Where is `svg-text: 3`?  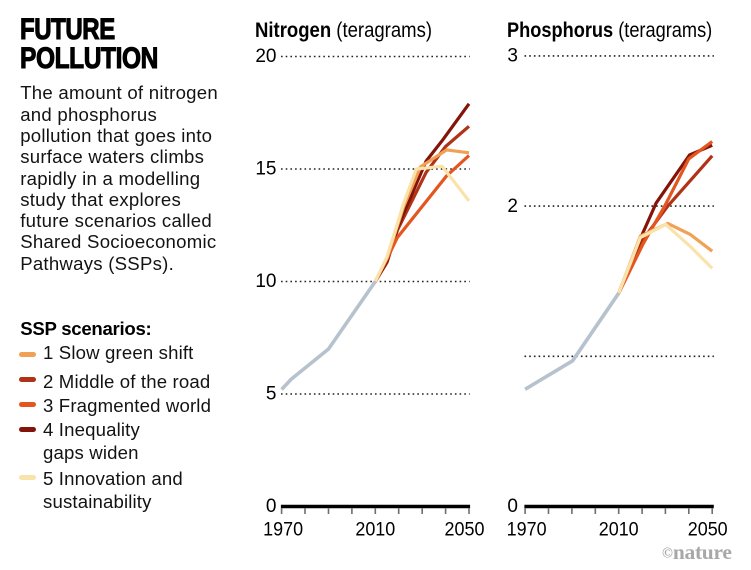
svg-text: 3 is located at coordinates (512, 56).